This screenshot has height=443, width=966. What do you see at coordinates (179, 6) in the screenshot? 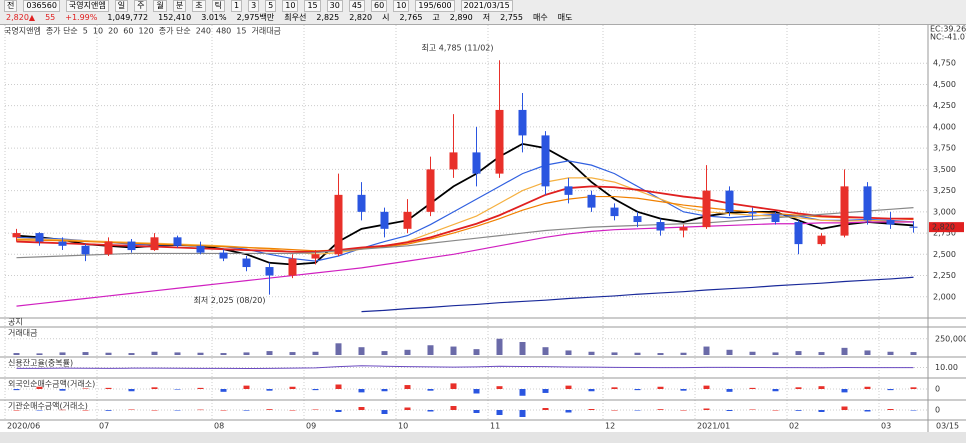
I see `toolbar-button: 분` at bounding box center [179, 6].